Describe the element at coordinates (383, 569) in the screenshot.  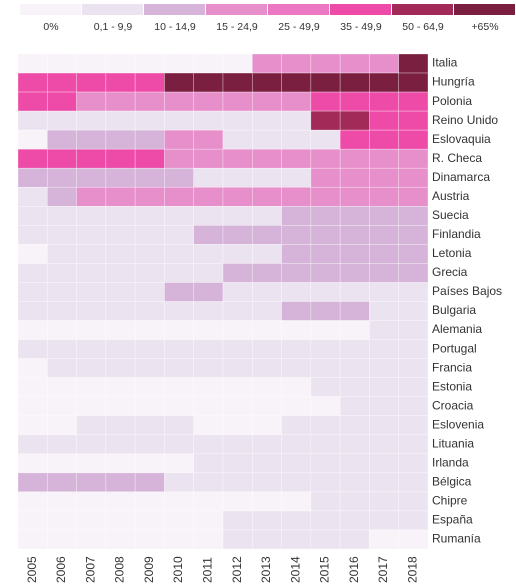
I see `x-label: 2017` at that location.